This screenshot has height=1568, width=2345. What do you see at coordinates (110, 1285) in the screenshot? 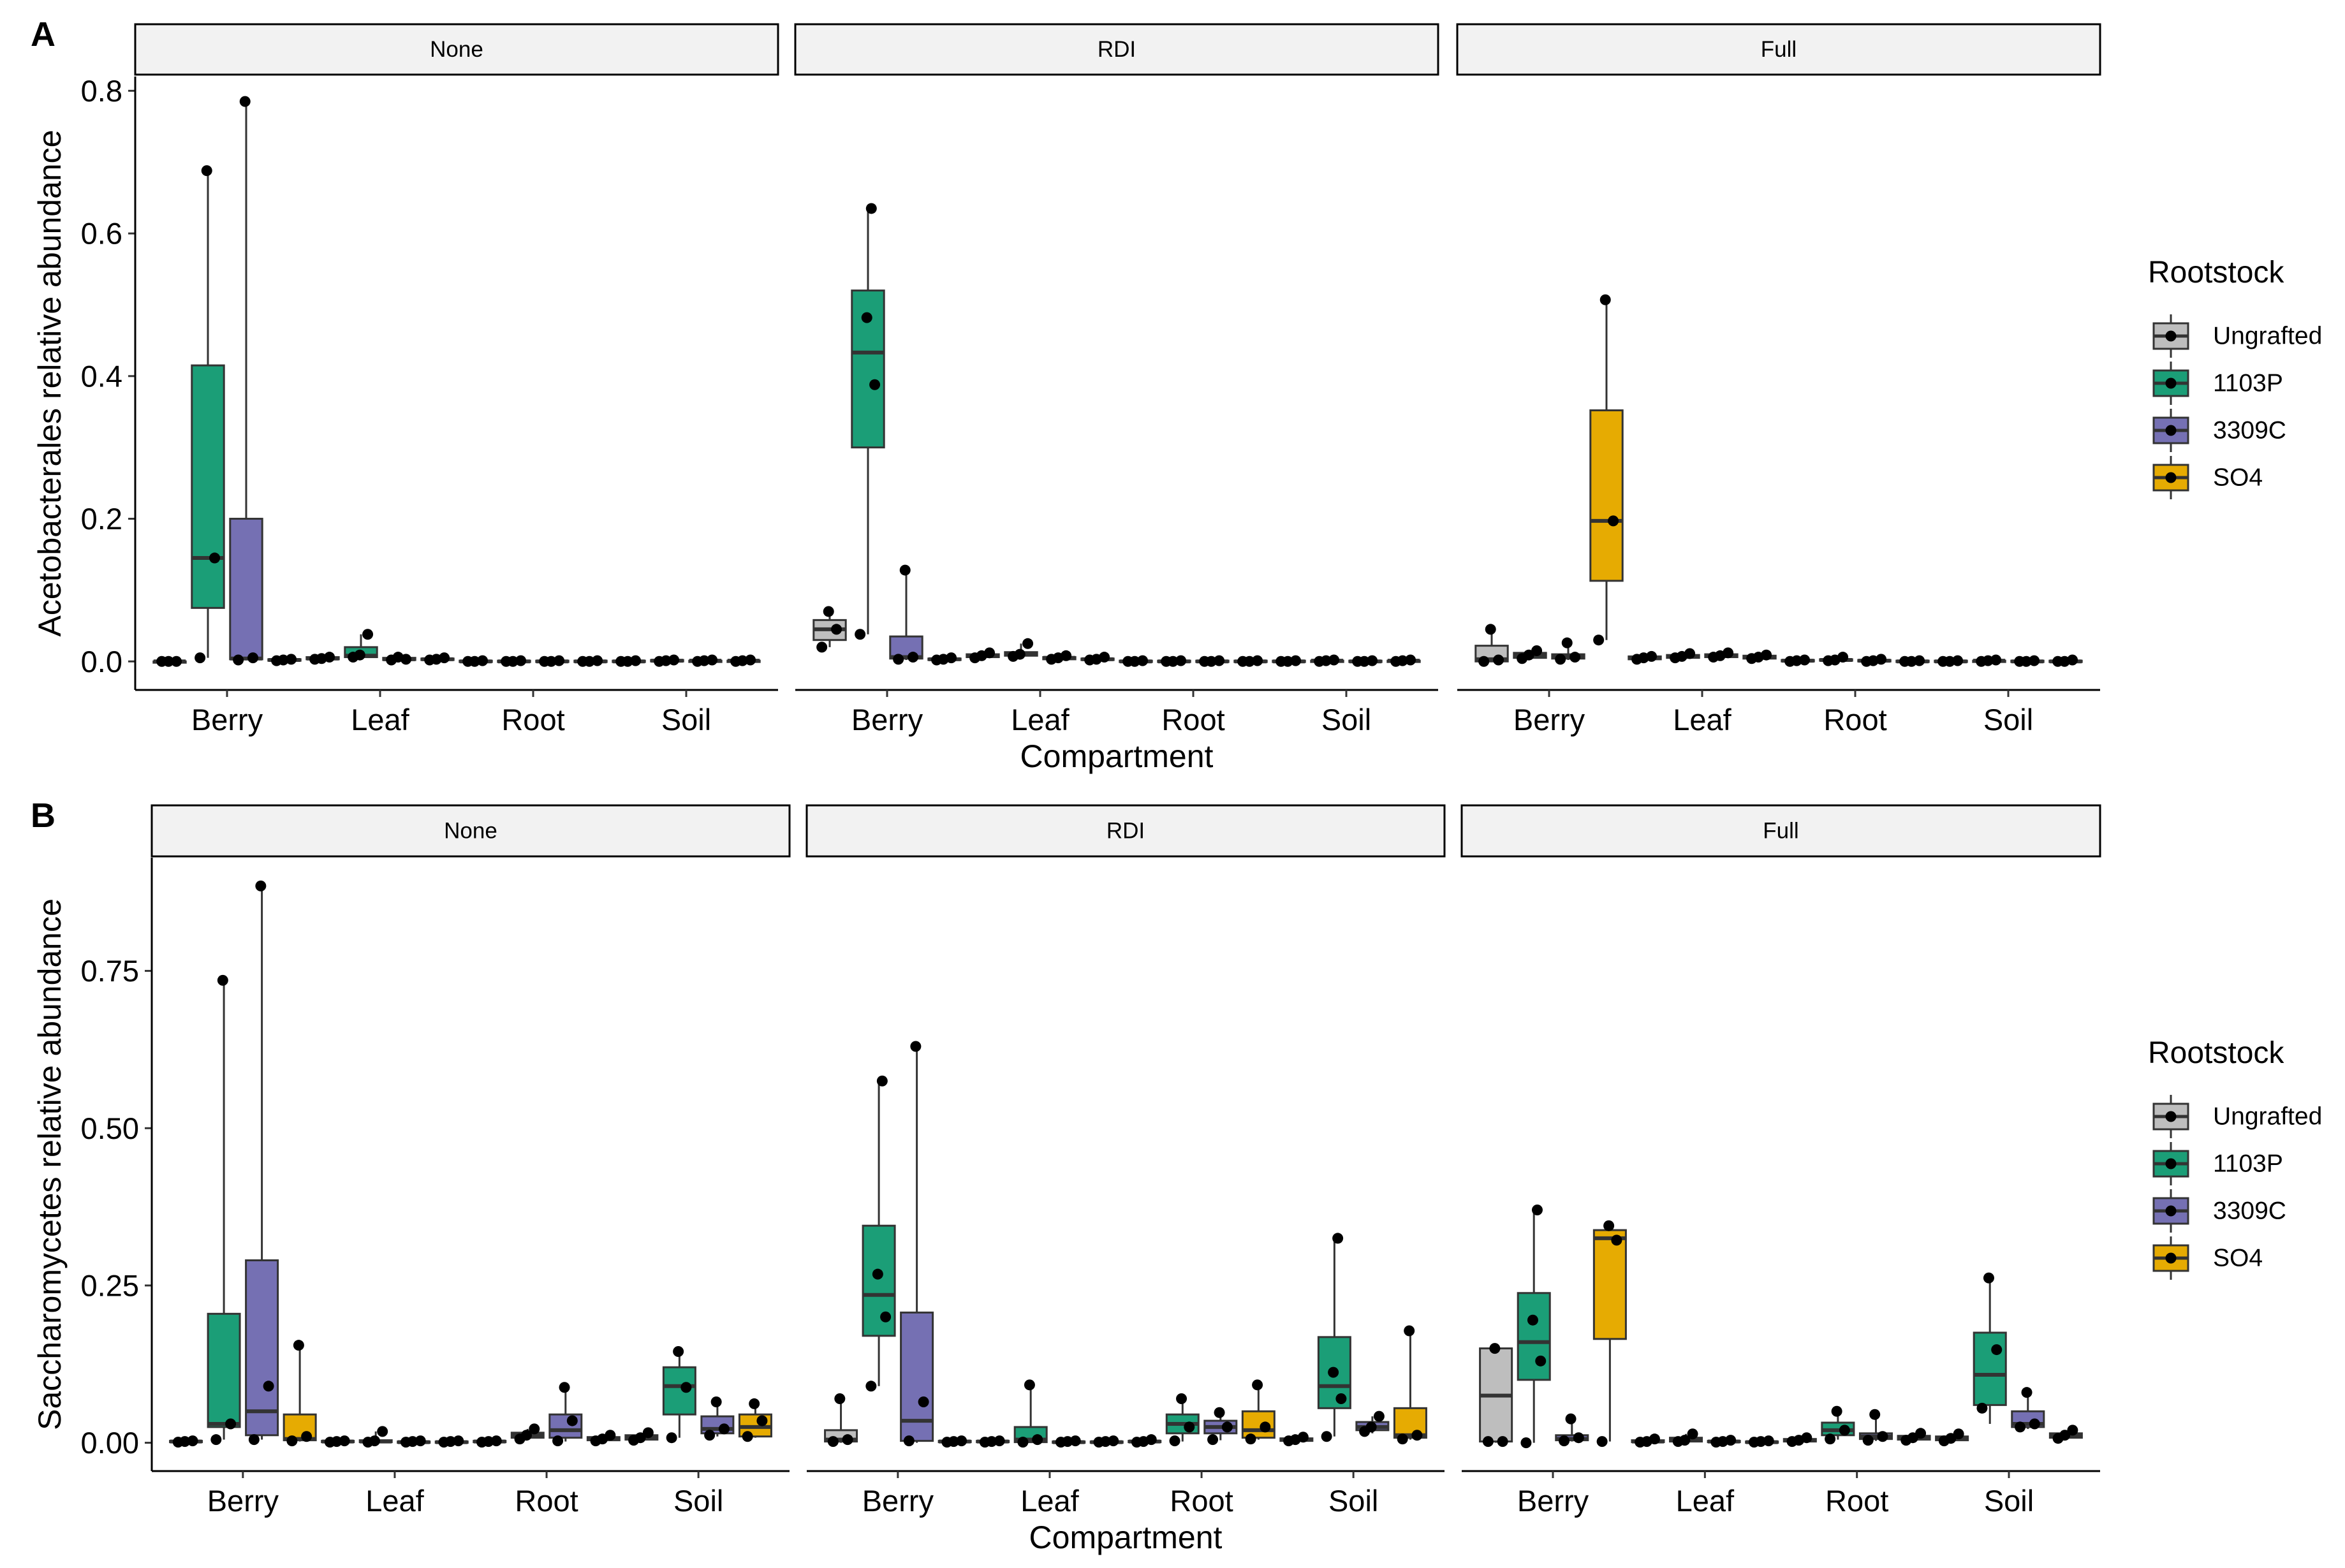
I see `y-tick-label: 0.25` at bounding box center [110, 1285].